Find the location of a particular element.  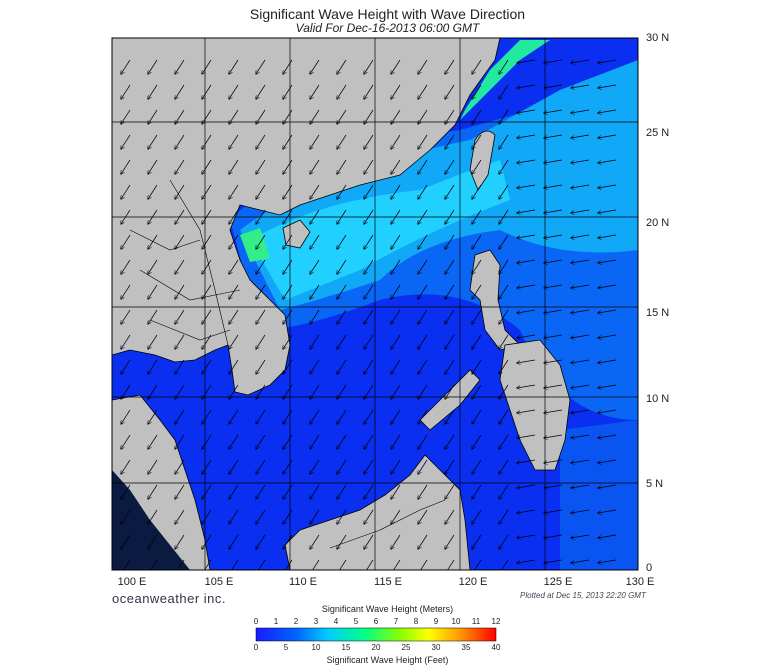

borneo is located at coordinates (377, 512).